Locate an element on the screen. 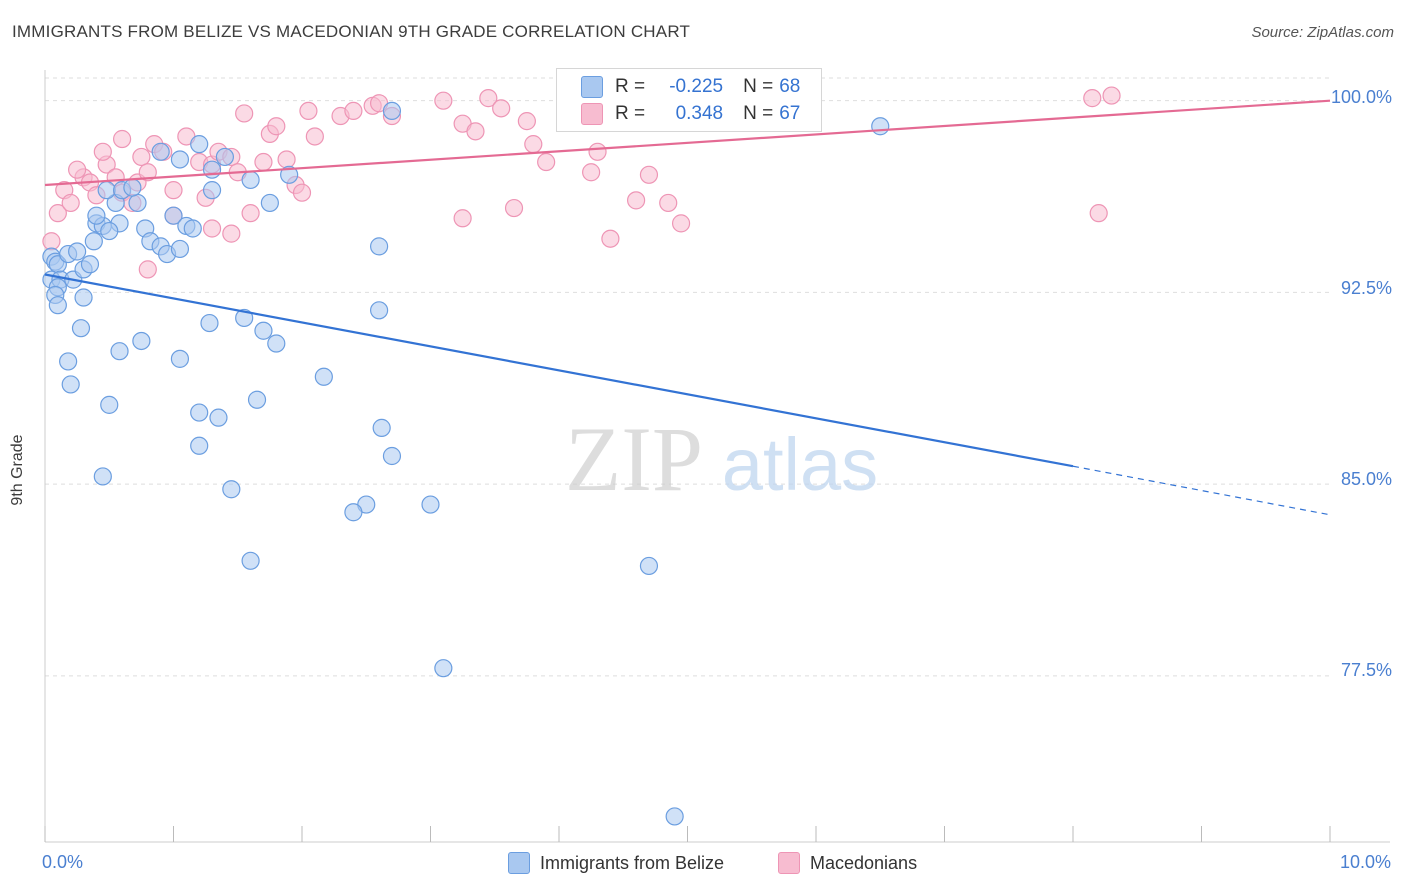 This screenshot has width=1406, height=892. macedonians-trend-line is located at coordinates (687, 143).